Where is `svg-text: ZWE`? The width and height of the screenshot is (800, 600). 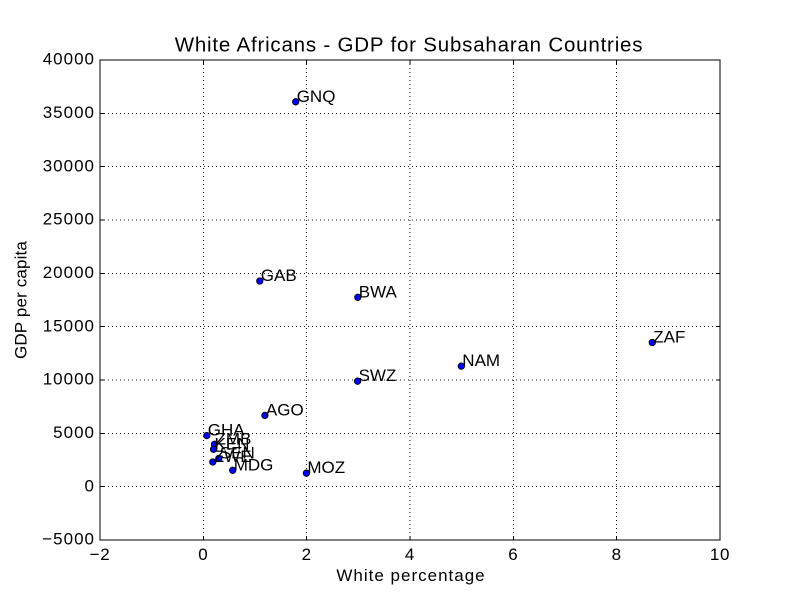
svg-text: ZWE is located at coordinates (233, 456).